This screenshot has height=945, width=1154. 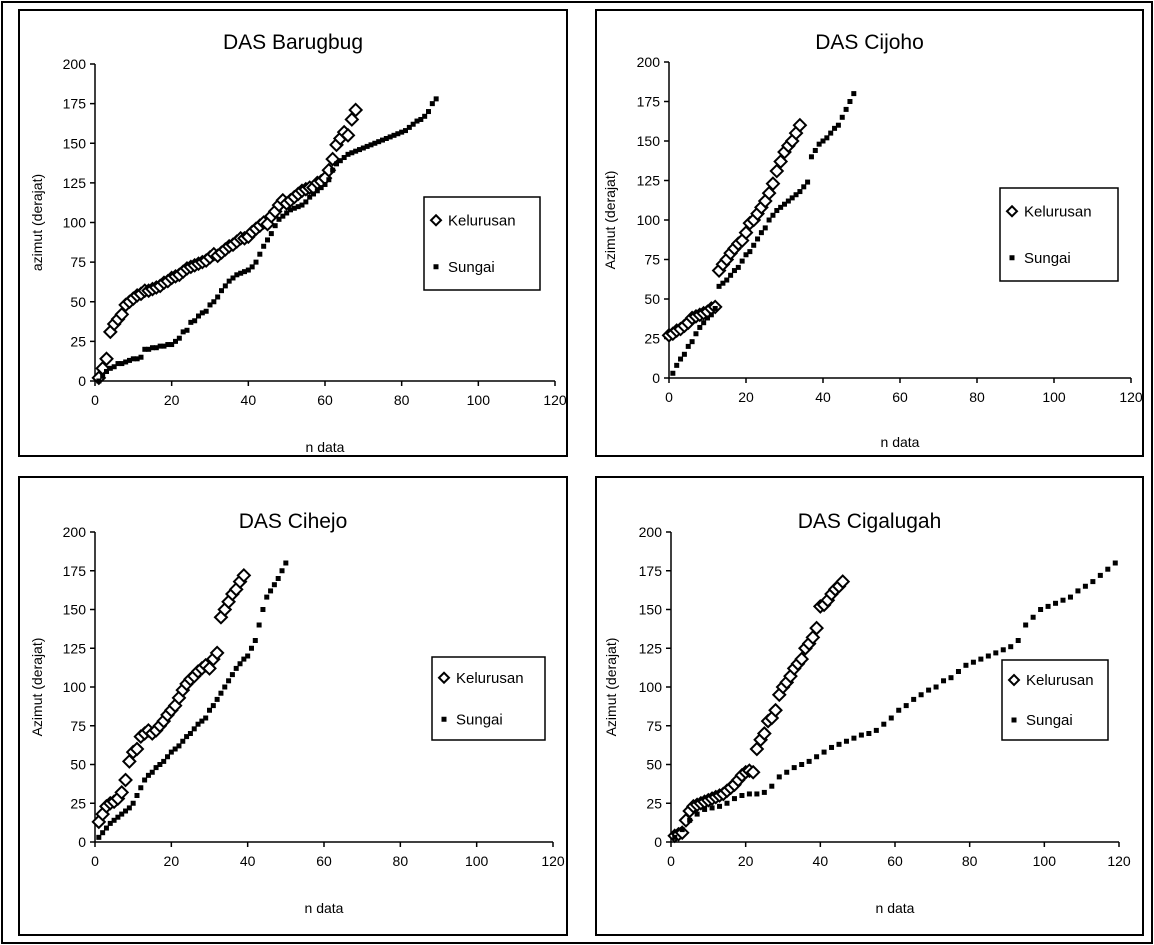 I want to click on x-tick-label: 0, so click(x=95, y=861).